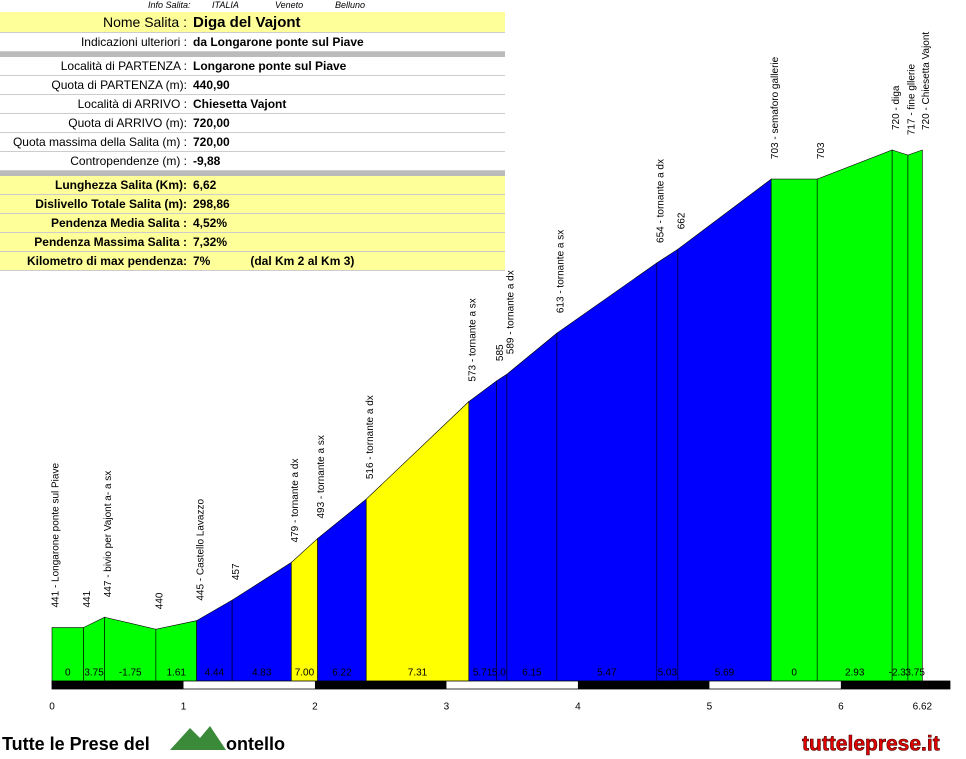 Image resolution: width=966 pixels, height=759 pixels. I want to click on point-label: 573 - tornante a sx, so click(472, 339).